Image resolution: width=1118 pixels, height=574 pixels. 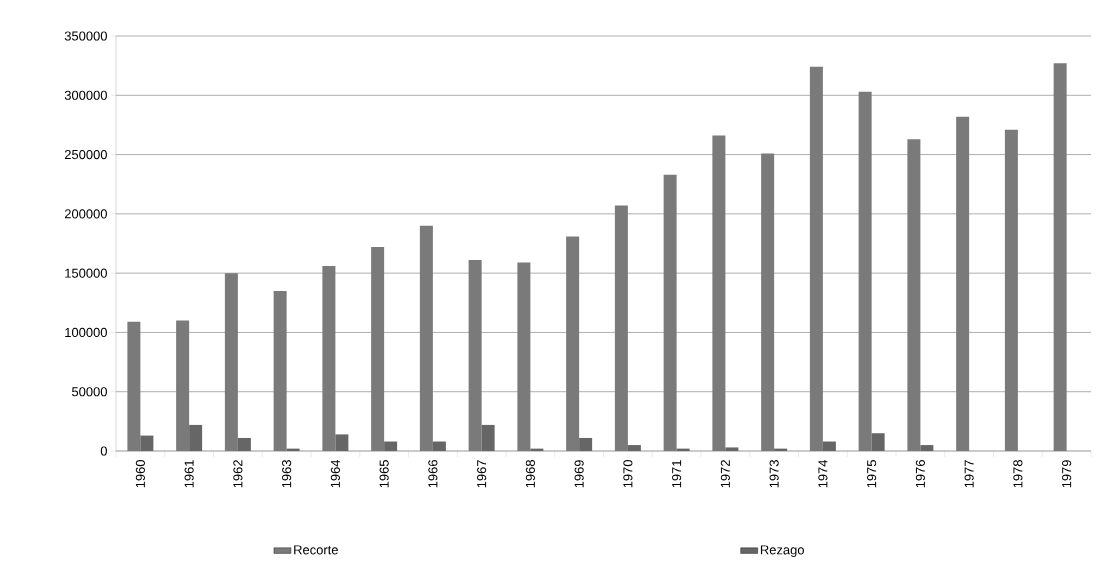 What do you see at coordinates (85, 36) in the screenshot?
I see `y-tick-label: 350000` at bounding box center [85, 36].